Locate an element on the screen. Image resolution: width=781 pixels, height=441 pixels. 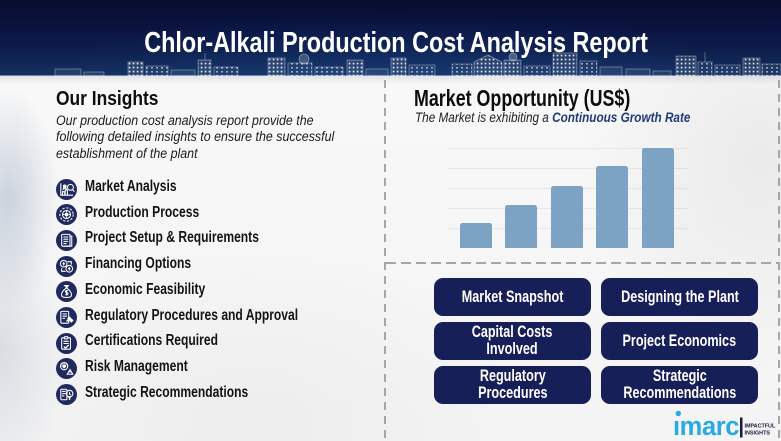
svg-text: INSIGHTS is located at coordinates (758, 434).